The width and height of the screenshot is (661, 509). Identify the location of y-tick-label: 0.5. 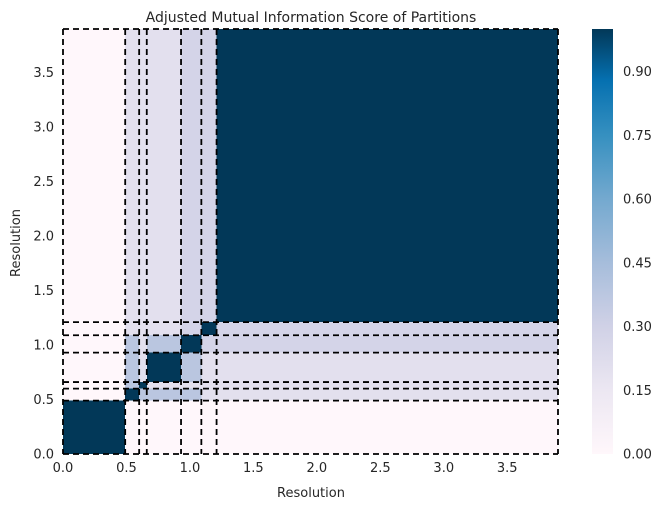
(43, 400).